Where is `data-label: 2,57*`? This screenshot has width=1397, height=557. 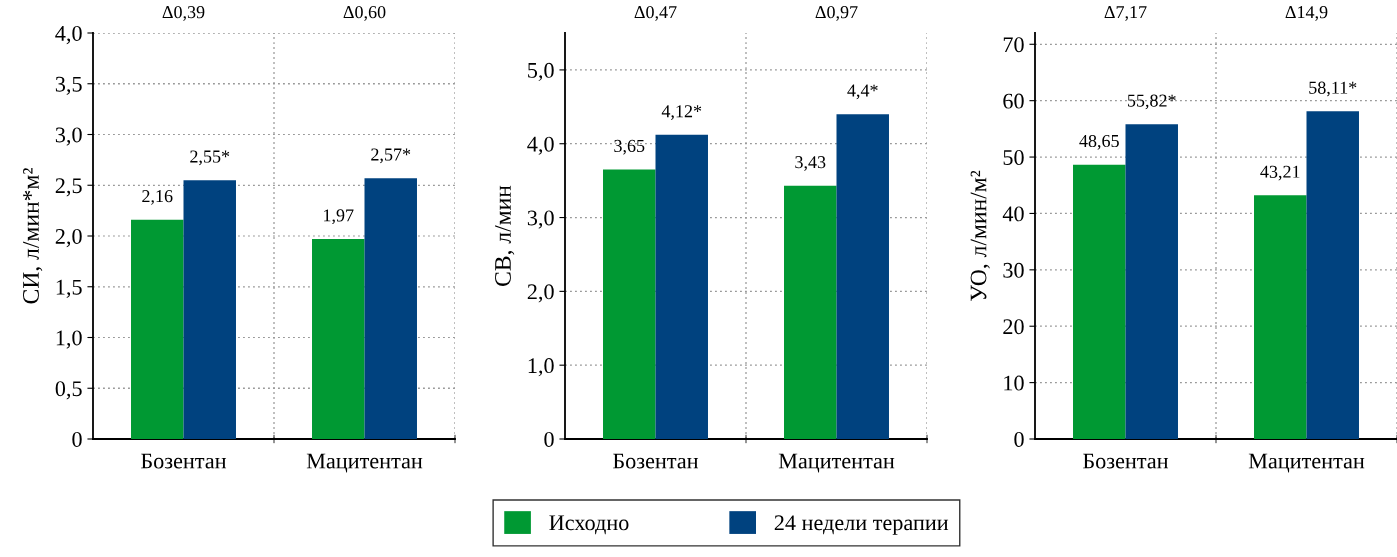
data-label: 2,57* is located at coordinates (391, 156).